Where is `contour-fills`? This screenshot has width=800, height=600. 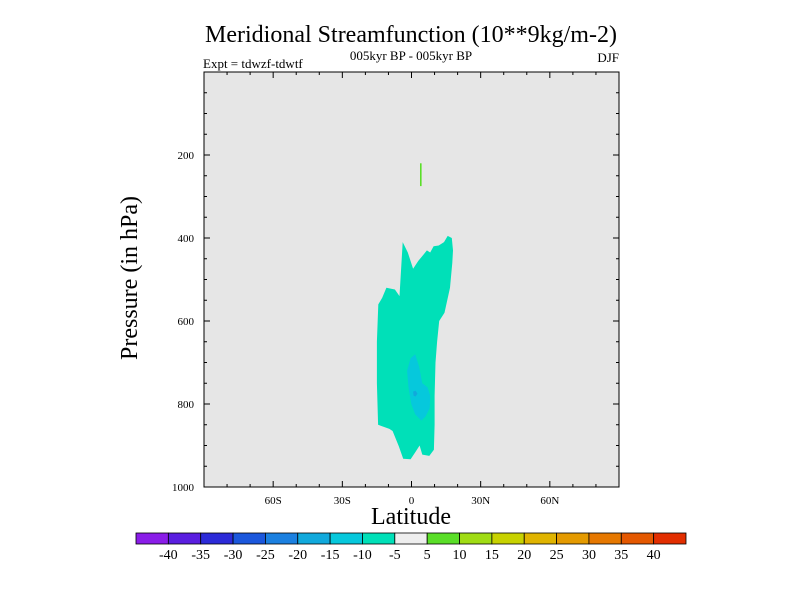 contour-fills is located at coordinates (414, 311).